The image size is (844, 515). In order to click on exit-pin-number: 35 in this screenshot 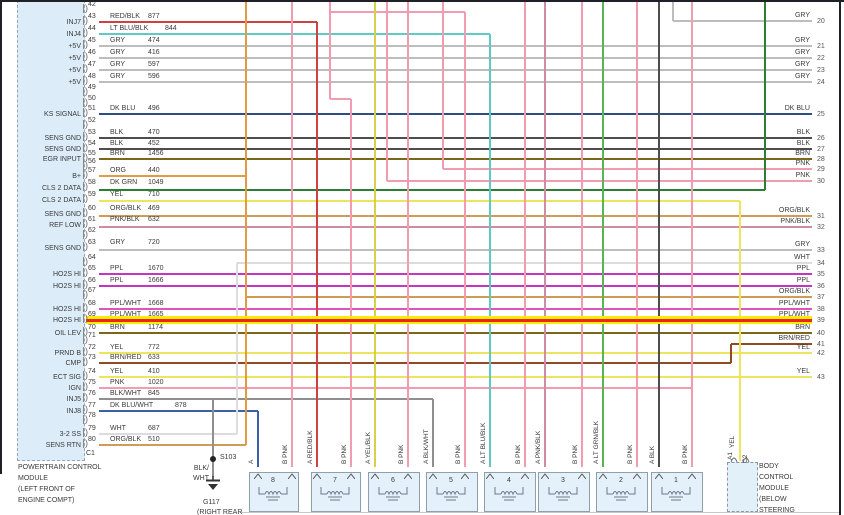, I will do `click(821, 274)`.